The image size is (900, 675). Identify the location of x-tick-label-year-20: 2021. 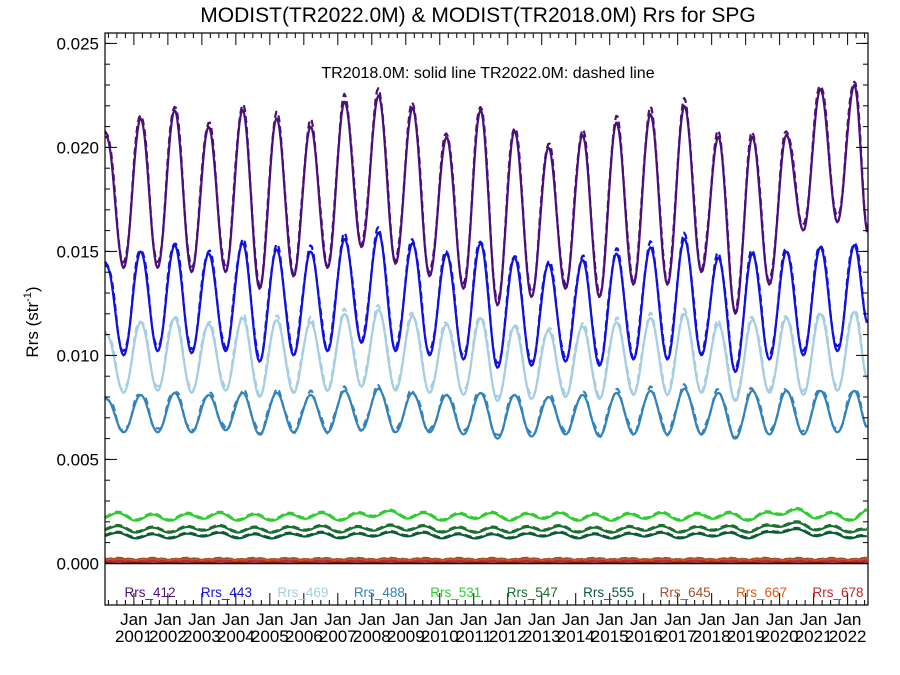
(814, 636).